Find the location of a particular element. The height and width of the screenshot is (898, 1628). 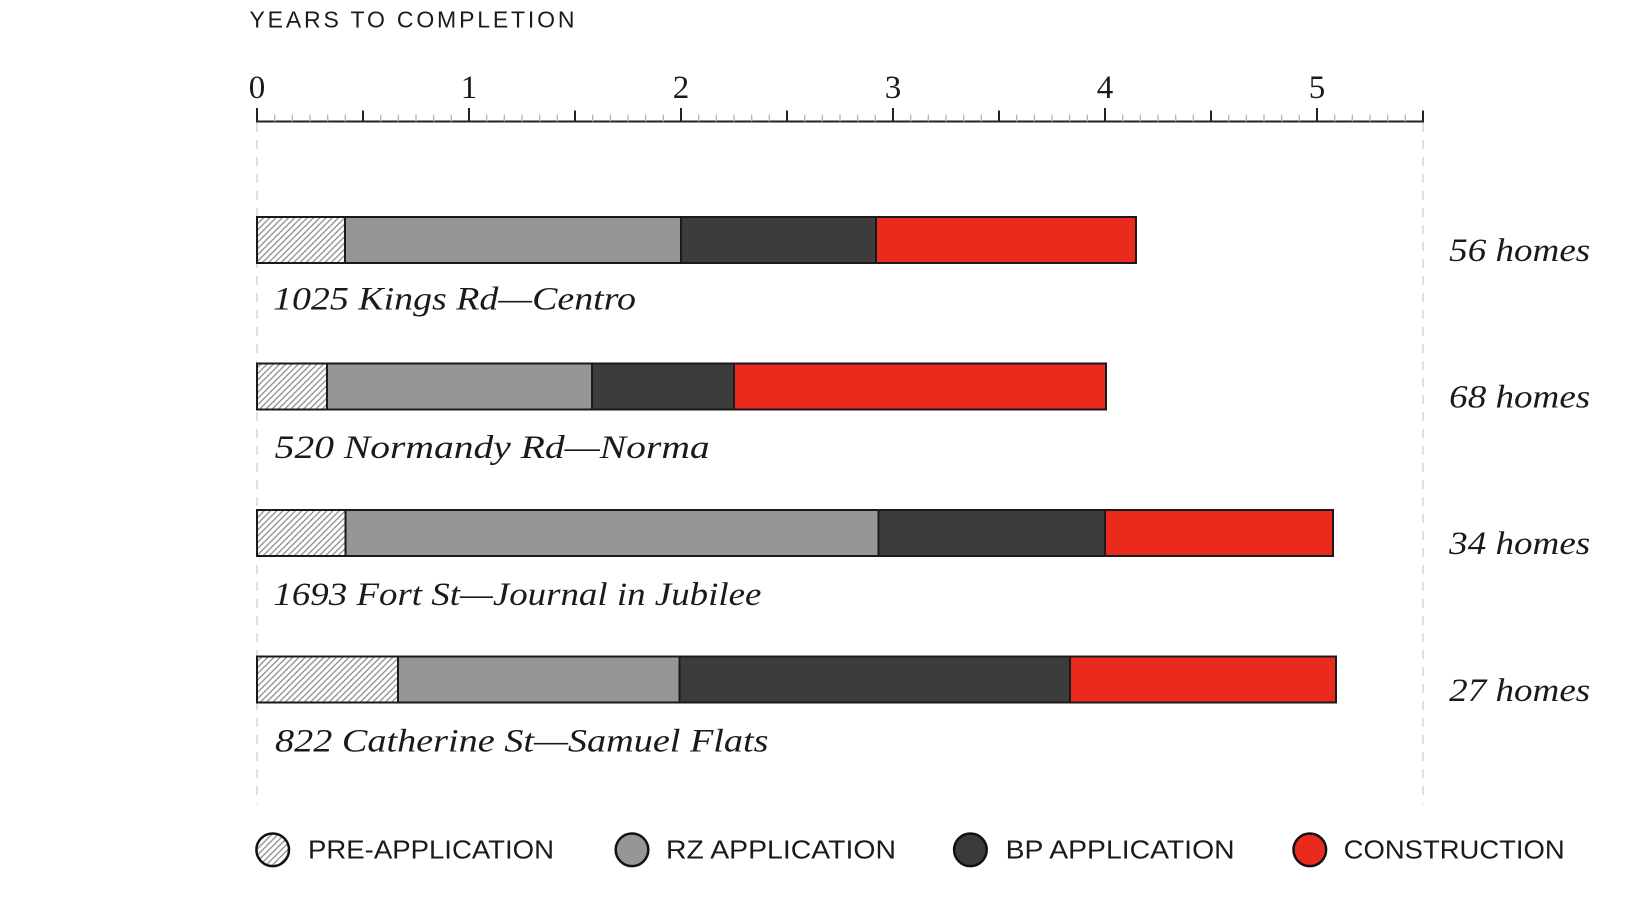

svg-text: 1025 Kings Rd—Centro is located at coordinates (454, 300).